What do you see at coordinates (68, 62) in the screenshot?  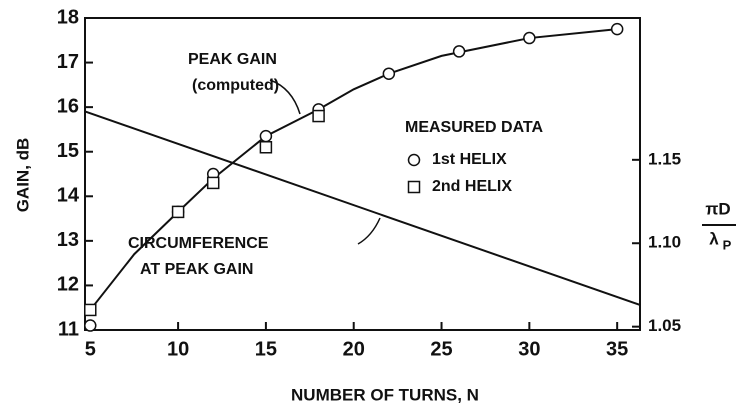 I see `y-tick-label: 17` at bounding box center [68, 62].